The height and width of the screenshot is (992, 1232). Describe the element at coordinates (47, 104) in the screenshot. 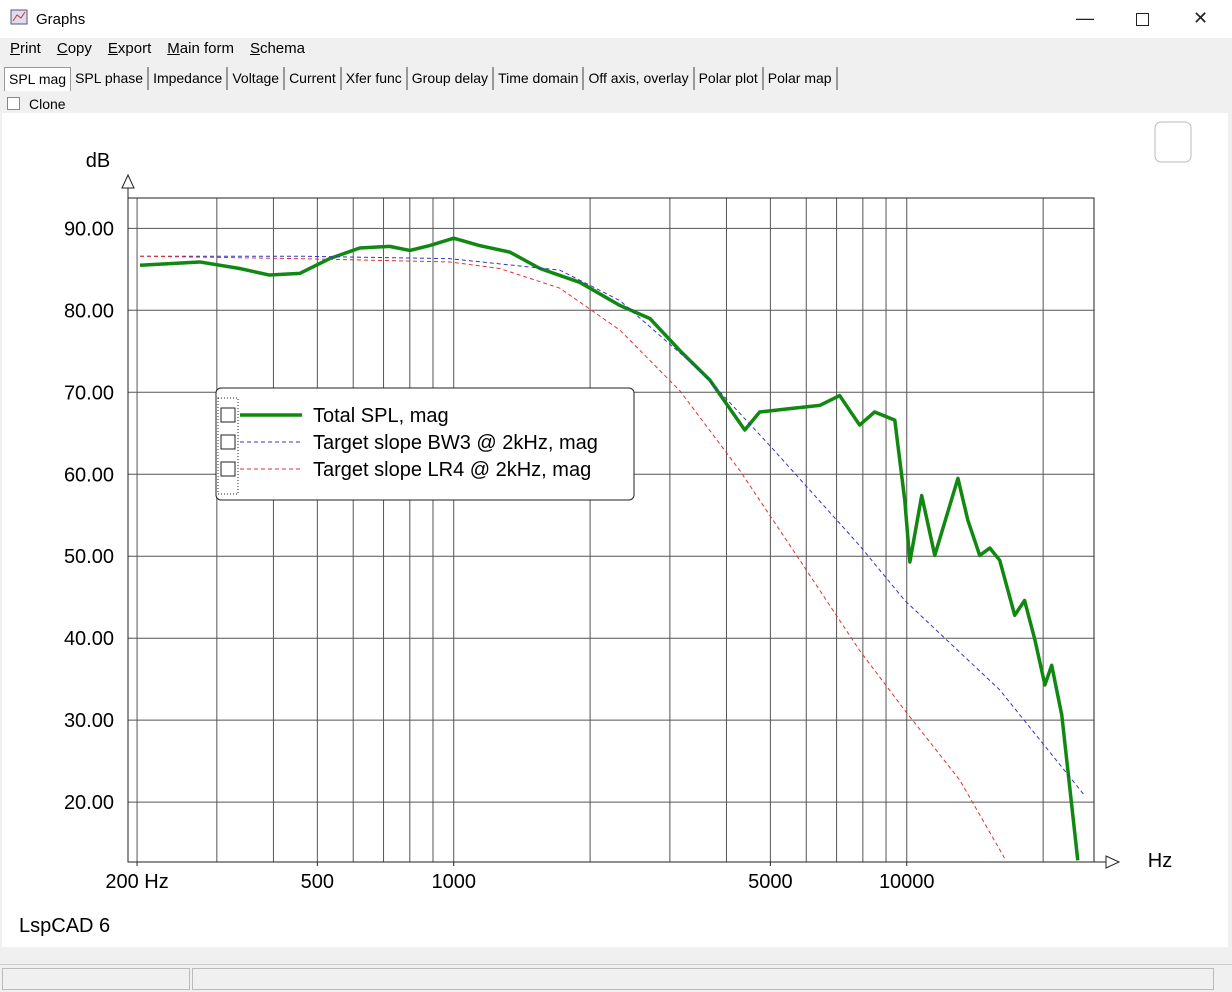

I see `checkbox-label: Clone` at that location.